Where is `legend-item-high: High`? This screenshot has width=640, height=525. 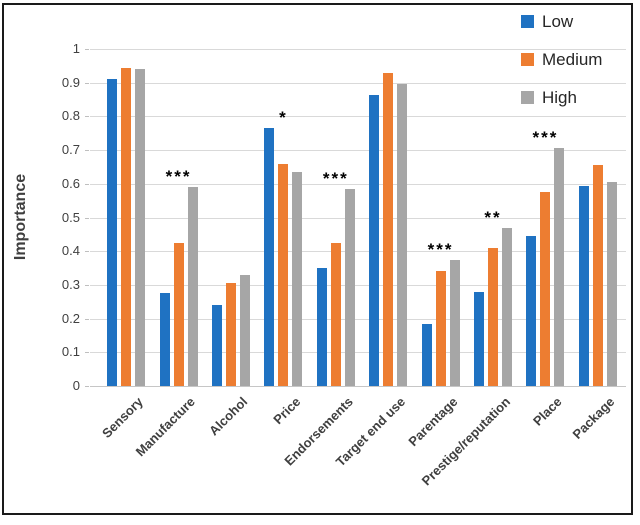 legend-item-high: High is located at coordinates (561, 97).